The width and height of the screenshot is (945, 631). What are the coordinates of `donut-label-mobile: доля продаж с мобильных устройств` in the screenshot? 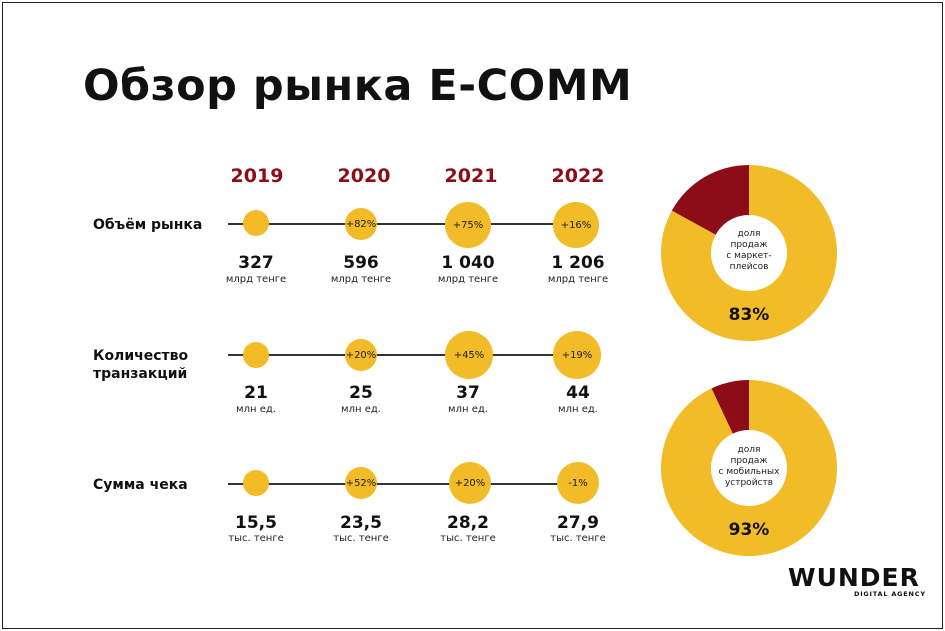 It's located at (749, 467).